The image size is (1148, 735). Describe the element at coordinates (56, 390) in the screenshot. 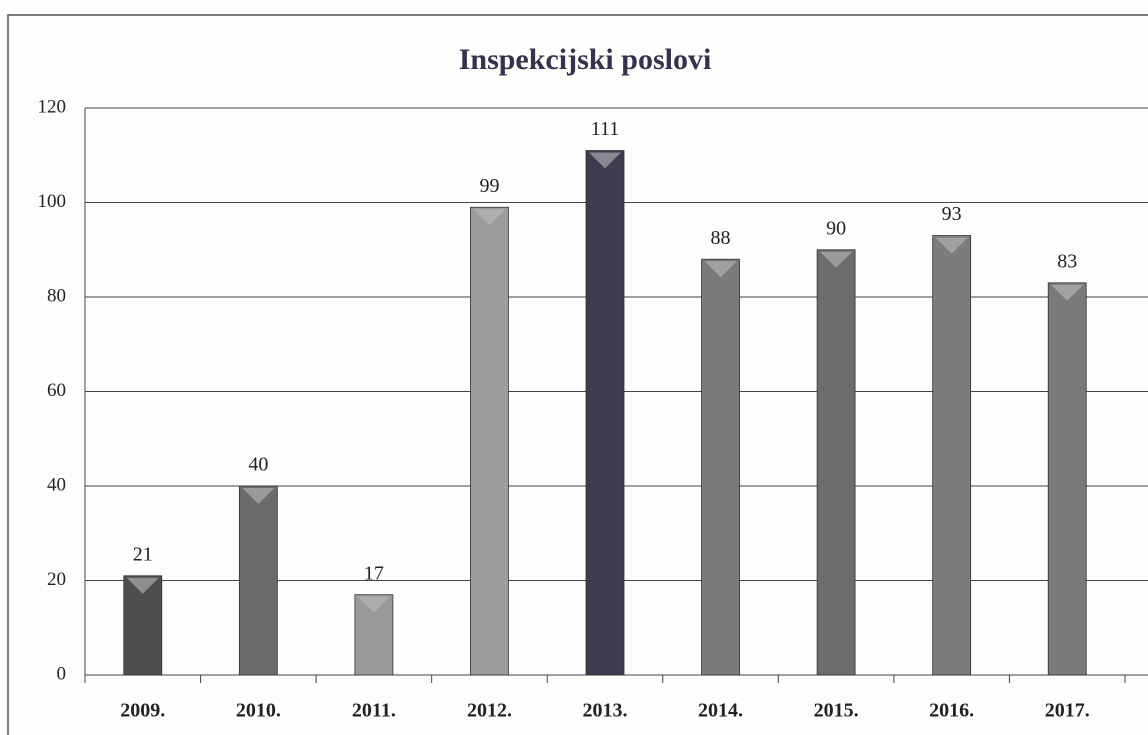

I see `y-tick-label: 60` at that location.